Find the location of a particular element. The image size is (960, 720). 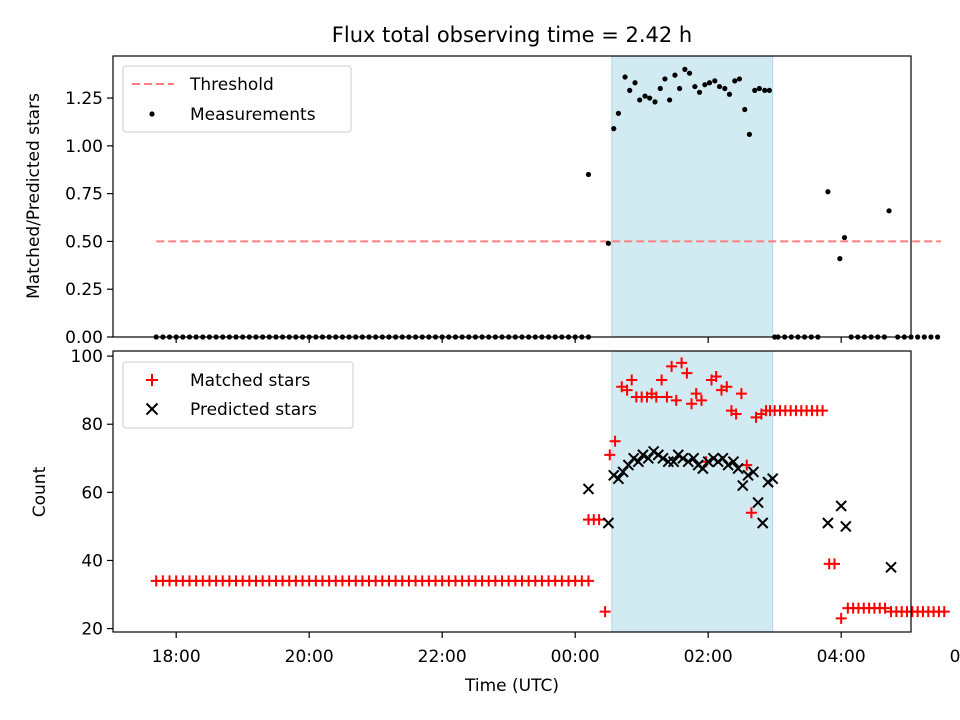

y-tick-label: 40 is located at coordinates (92, 561).